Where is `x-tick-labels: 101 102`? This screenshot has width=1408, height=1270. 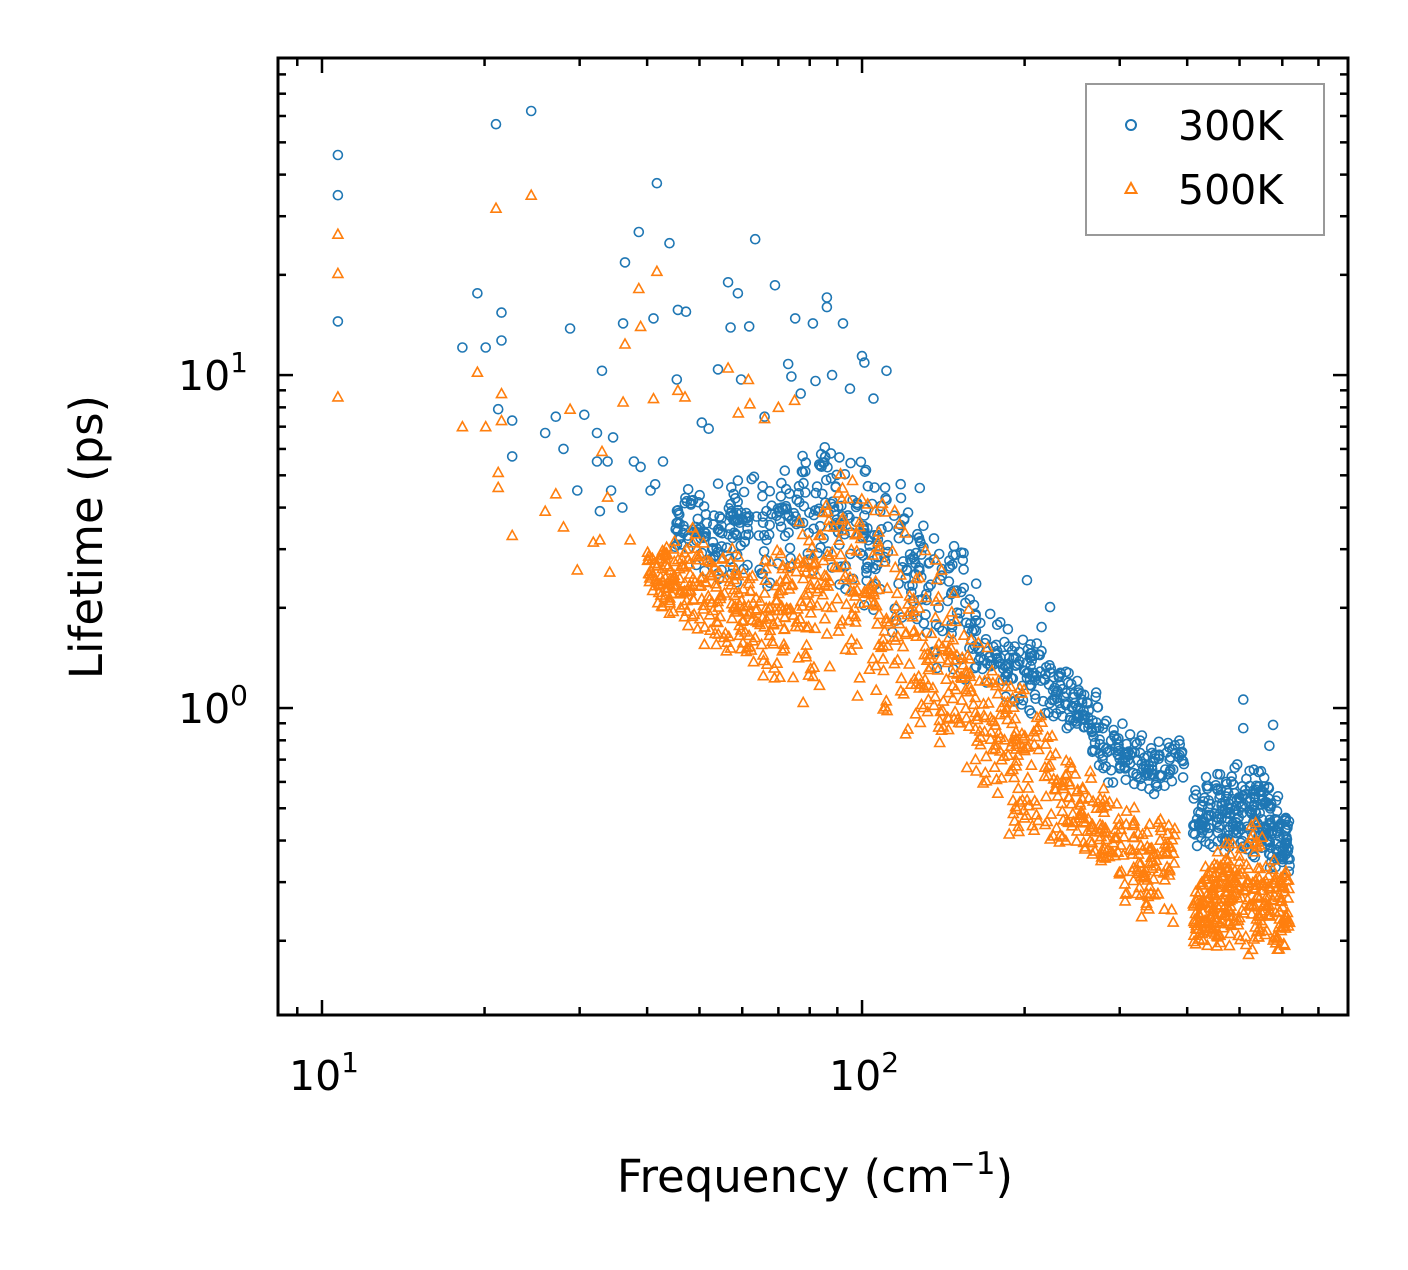
x-tick-labels: 101 102 is located at coordinates (594, 1073).